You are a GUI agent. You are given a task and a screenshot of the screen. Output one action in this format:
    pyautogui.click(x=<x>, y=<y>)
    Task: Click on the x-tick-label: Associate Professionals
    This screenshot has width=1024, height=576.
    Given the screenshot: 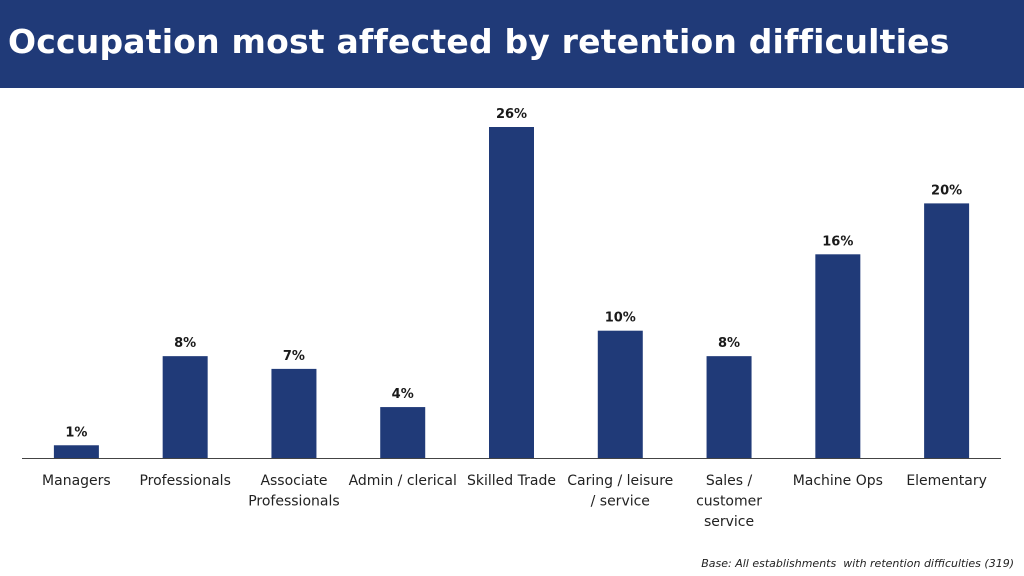 What is the action you would take?
    pyautogui.click(x=293, y=491)
    